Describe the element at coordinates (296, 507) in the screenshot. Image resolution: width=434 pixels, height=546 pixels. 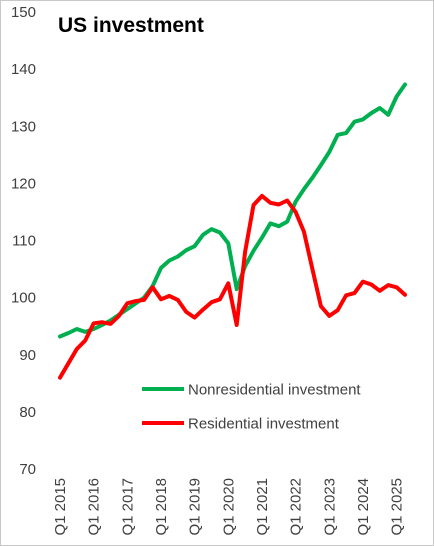
I see `x-tick-label: Q1 2022` at that location.